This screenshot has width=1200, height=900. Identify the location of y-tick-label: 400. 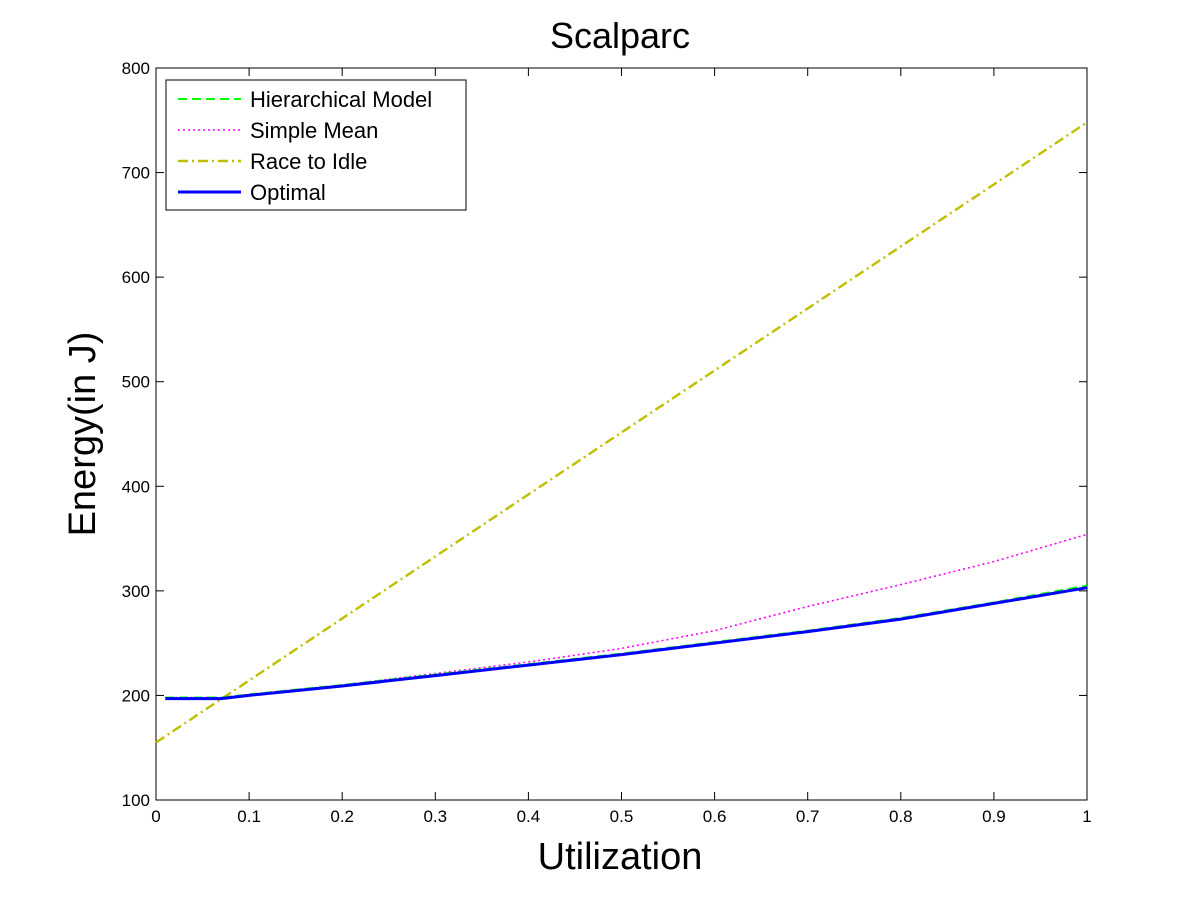
(136, 486).